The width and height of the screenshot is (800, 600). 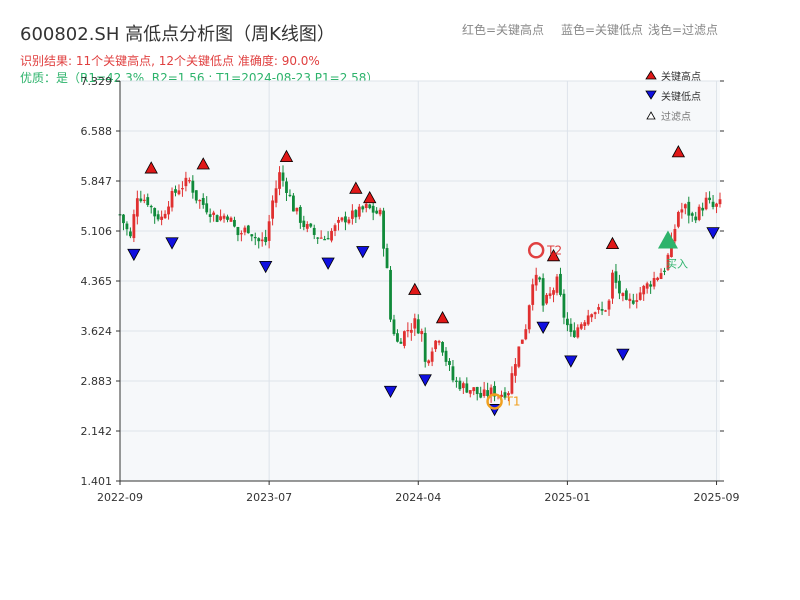 What do you see at coordinates (97, 231) in the screenshot?
I see `y-tick-label: 5.106` at bounding box center [97, 231].